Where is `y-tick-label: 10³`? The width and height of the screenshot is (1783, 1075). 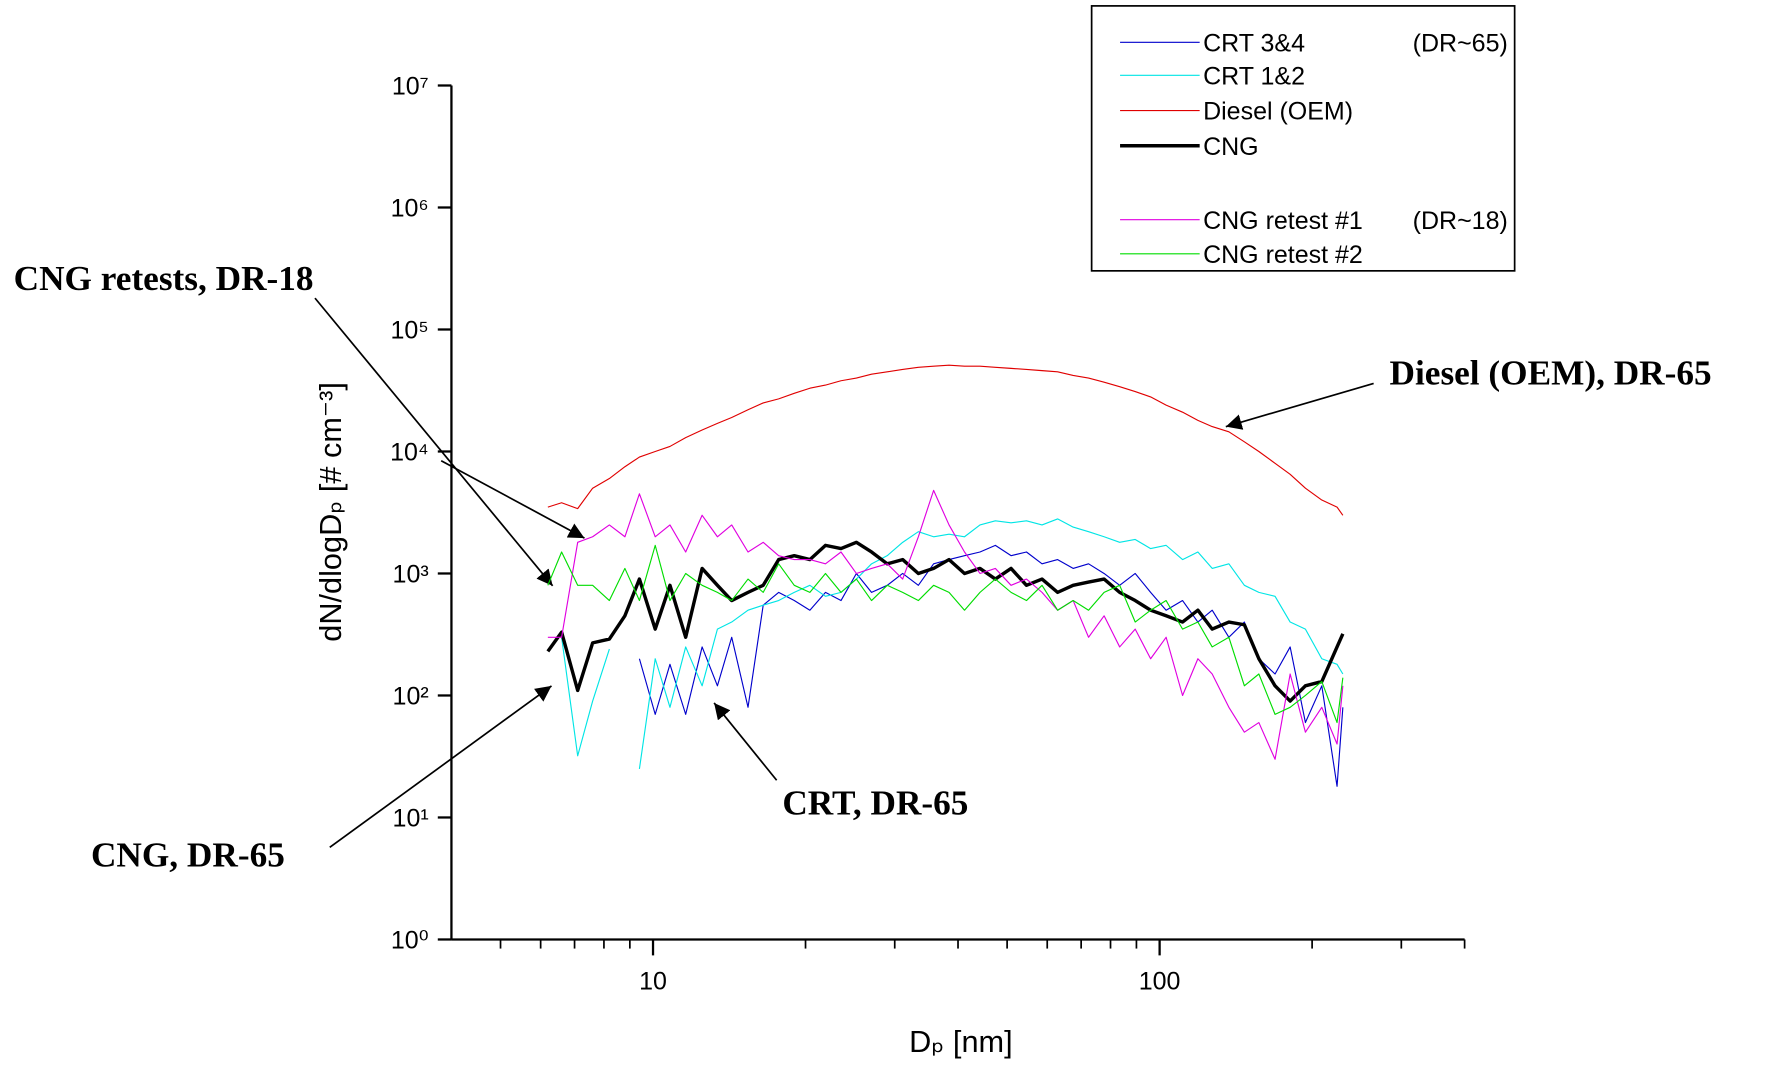
y-tick-label: 10³ is located at coordinates (411, 575).